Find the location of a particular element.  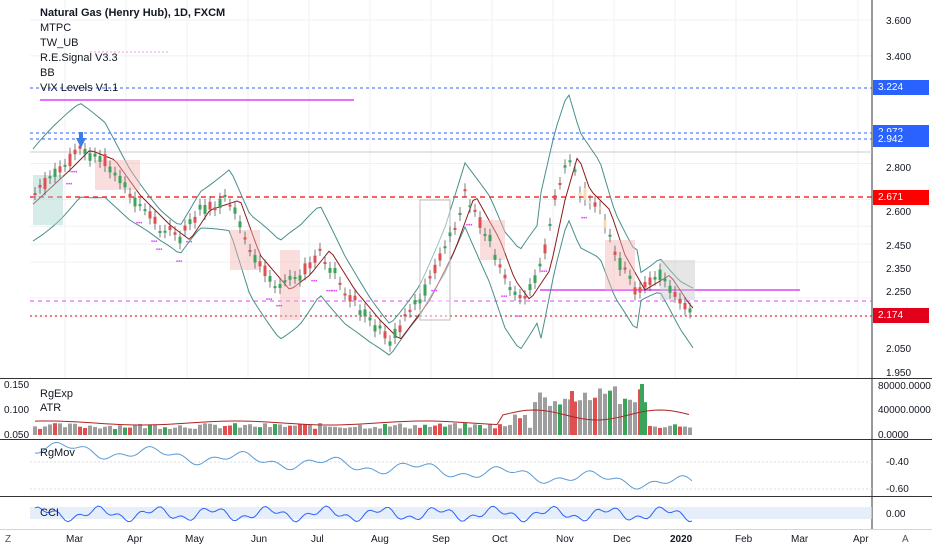

indicator-re-signal: R.E.Signal V3.3 is located at coordinates (79, 58).